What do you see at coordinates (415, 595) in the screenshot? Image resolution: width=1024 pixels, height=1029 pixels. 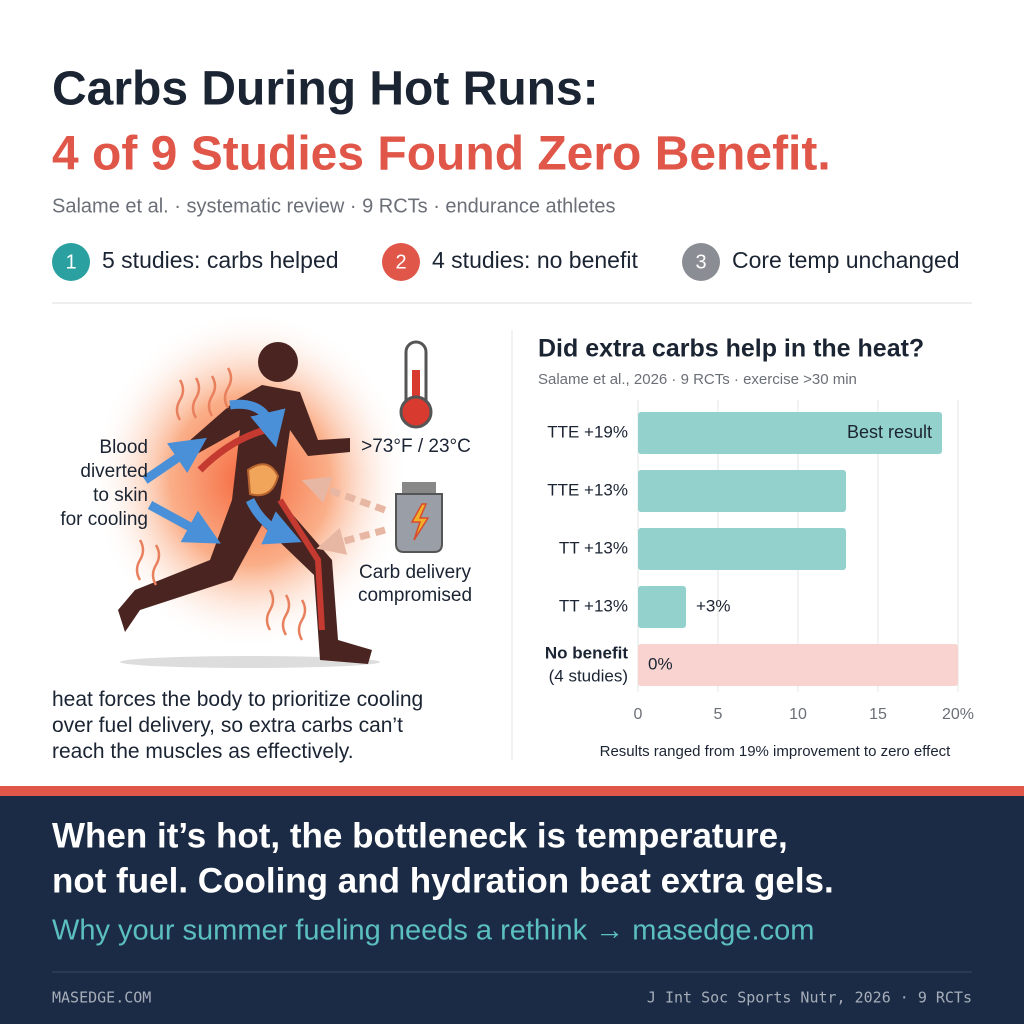 I see `label-line: compromised` at bounding box center [415, 595].